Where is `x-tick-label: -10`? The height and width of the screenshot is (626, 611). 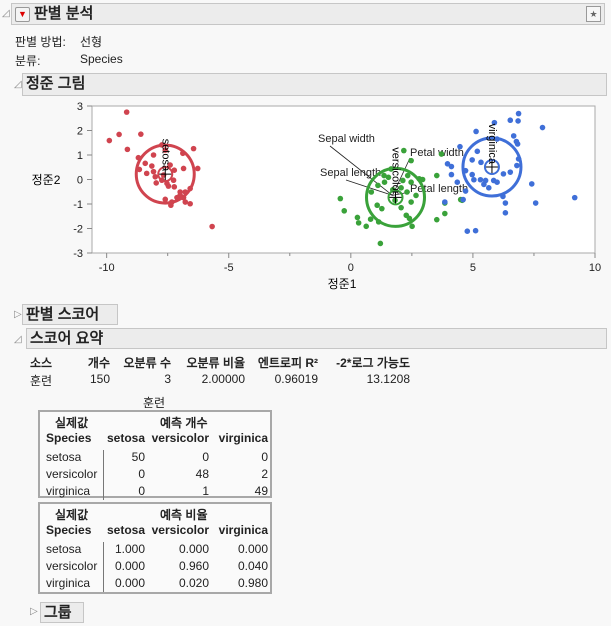 x-tick-label: -10 is located at coordinates (107, 268).